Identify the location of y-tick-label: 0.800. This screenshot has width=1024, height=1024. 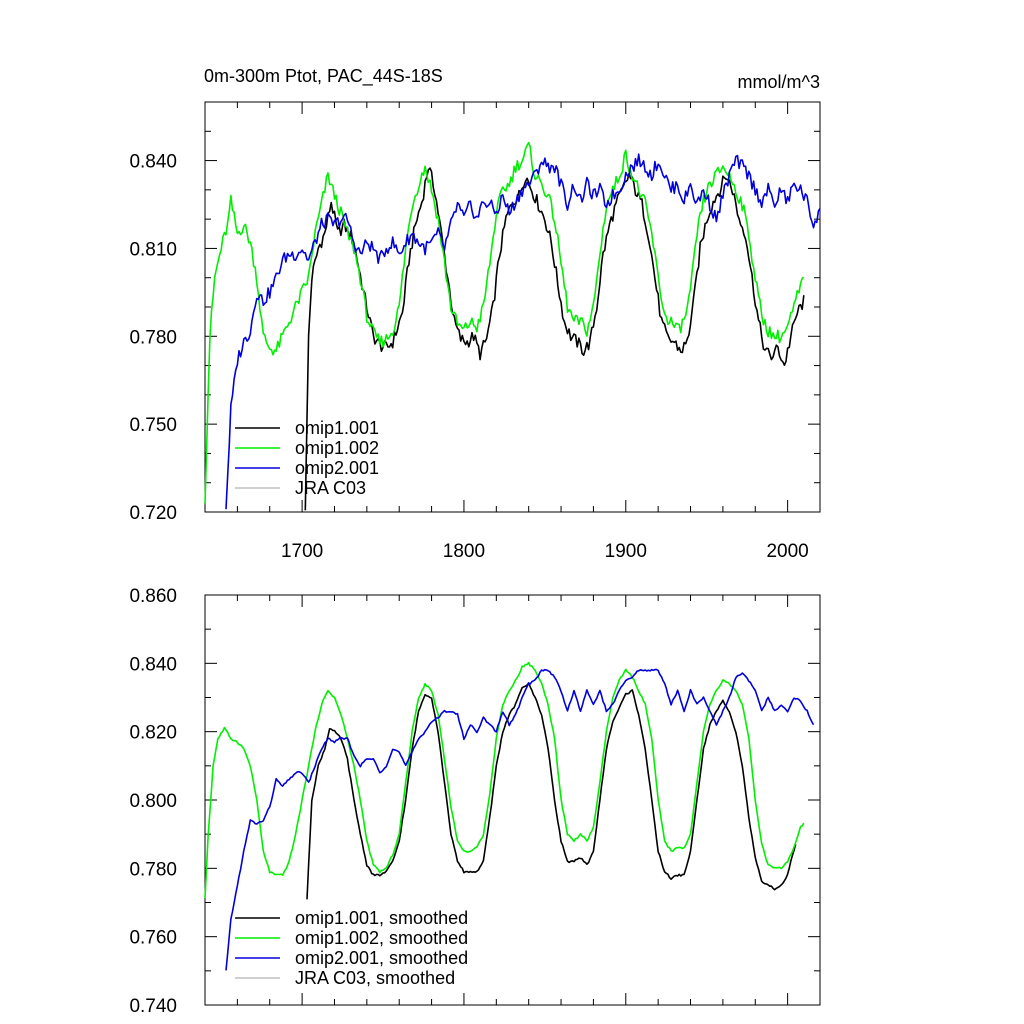
(153, 801).